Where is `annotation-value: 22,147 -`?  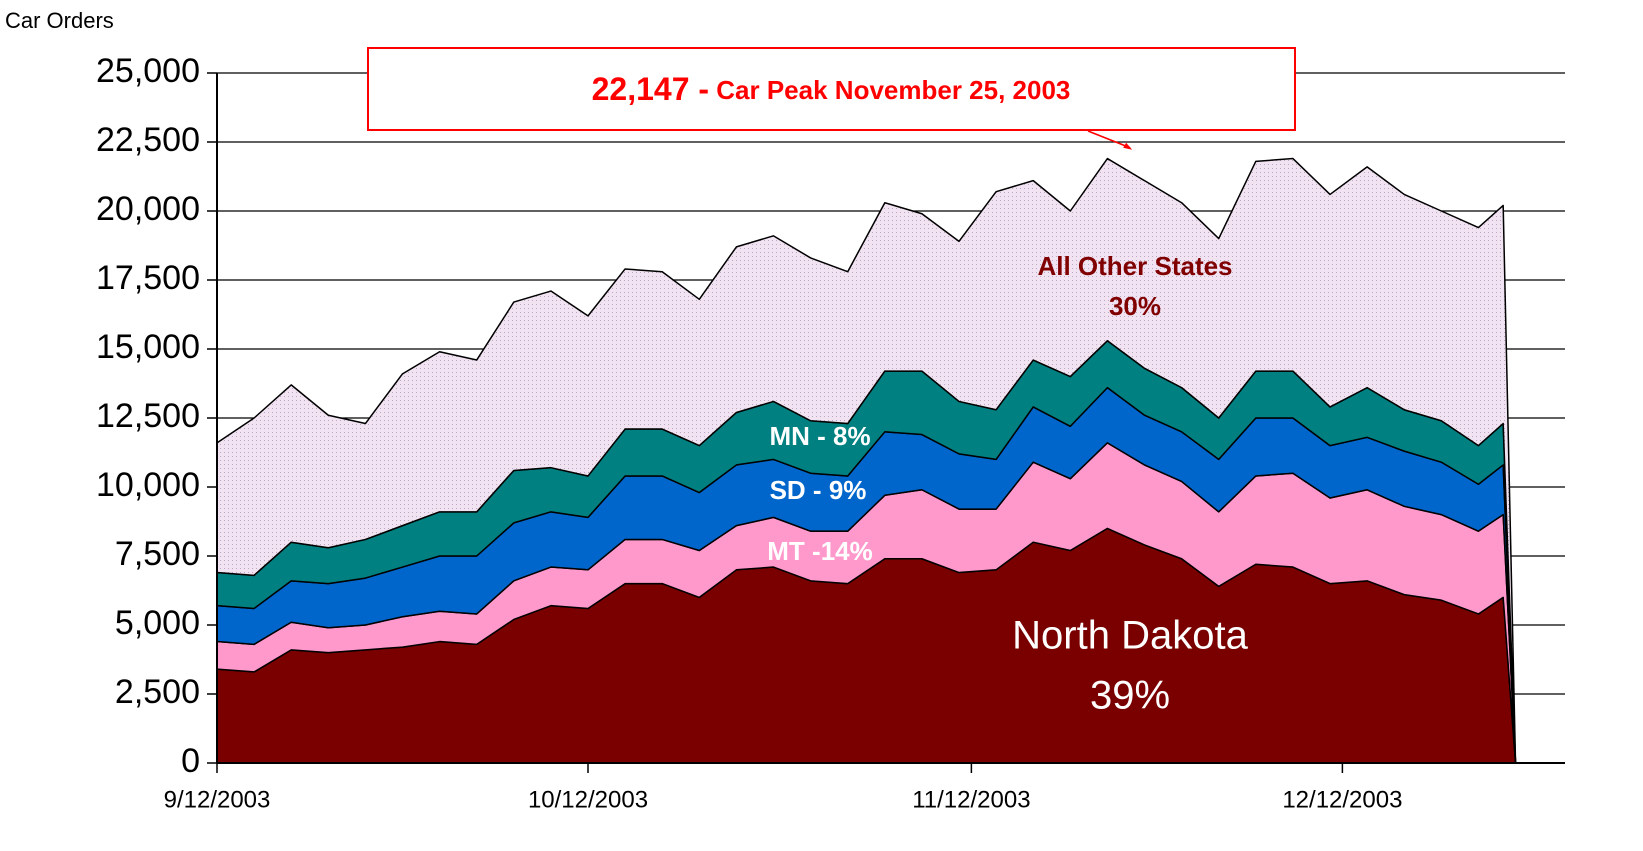
annotation-value: 22,147 - is located at coordinates (650, 89).